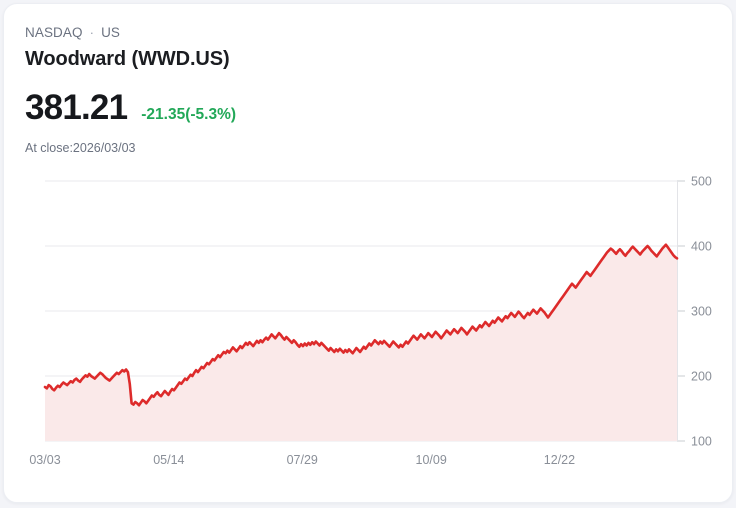 The width and height of the screenshot is (736, 508). Describe the element at coordinates (168, 458) in the screenshot. I see `x-axis-tick-label: 05/14` at that location.